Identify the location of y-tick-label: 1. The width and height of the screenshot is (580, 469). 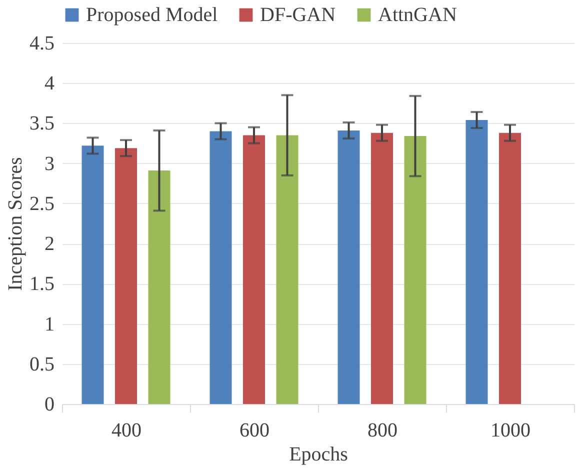
(49, 324).